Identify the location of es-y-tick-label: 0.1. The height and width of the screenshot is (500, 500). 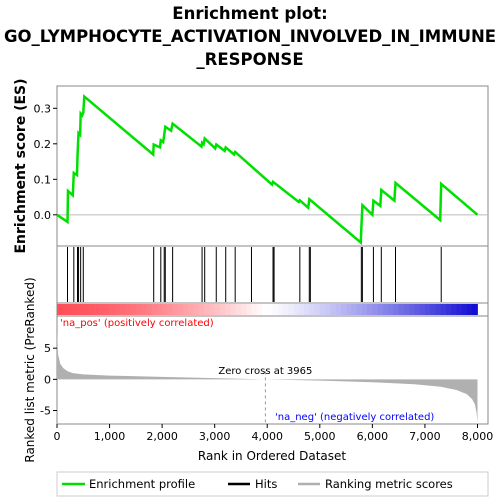
(43, 179).